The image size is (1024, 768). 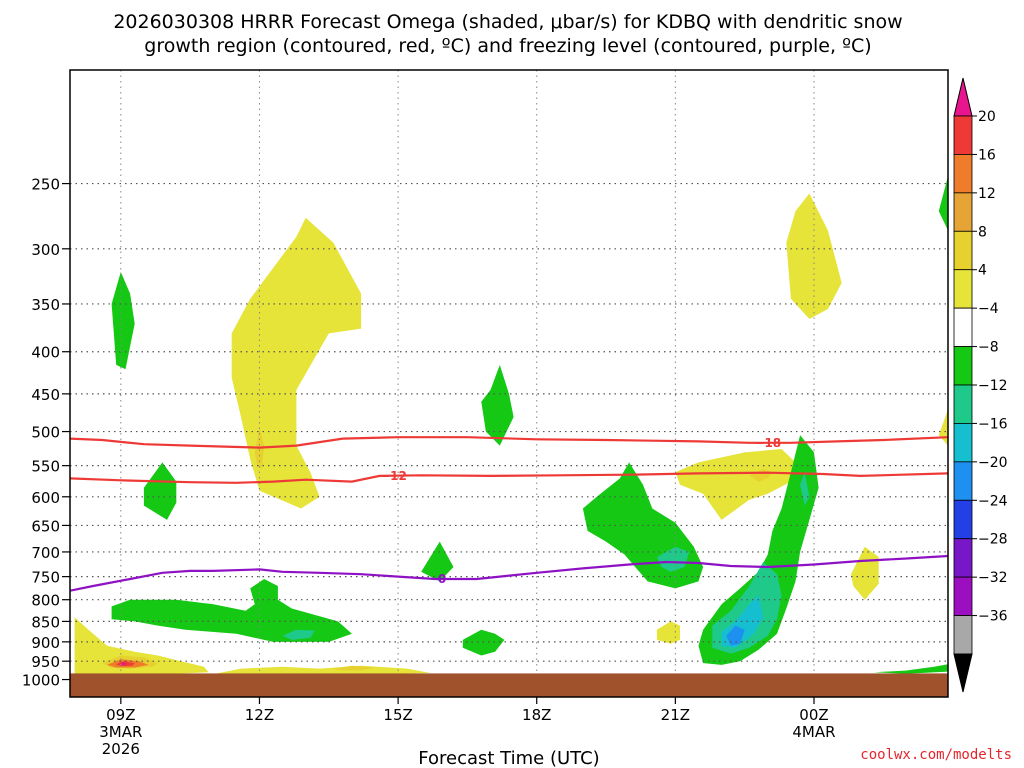 I want to click on dgz-contour-0-line, so click(x=509, y=442).